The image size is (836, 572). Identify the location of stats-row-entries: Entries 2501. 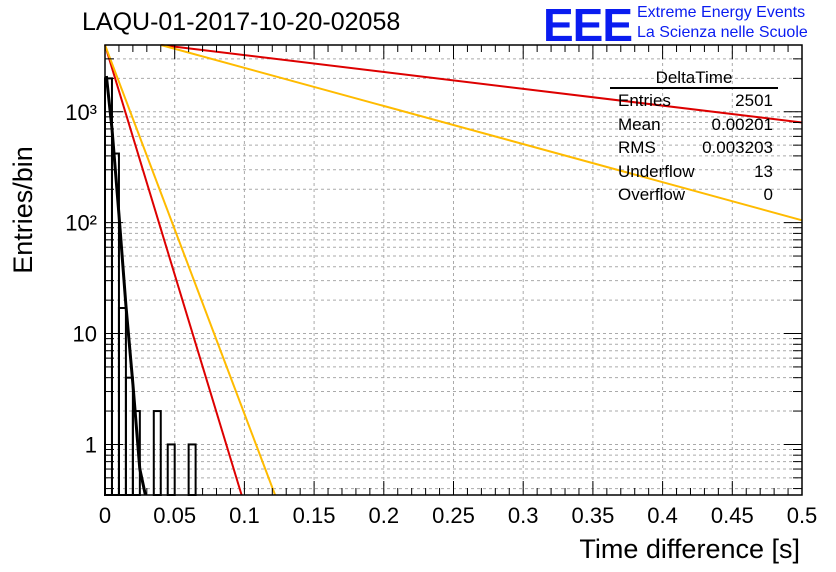
(691, 101).